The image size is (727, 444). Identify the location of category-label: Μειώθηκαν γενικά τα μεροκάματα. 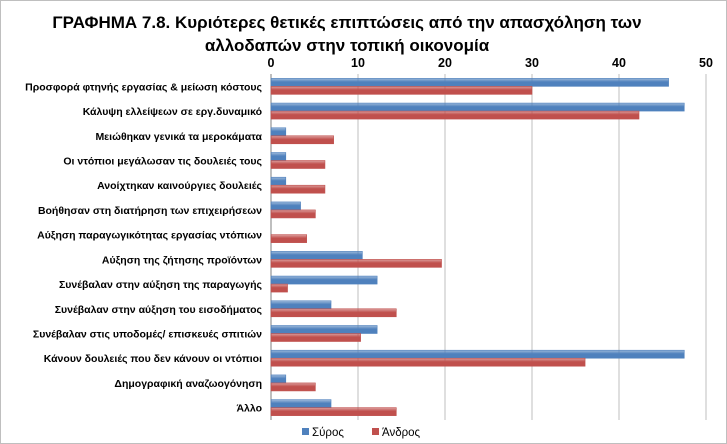
(178, 137).